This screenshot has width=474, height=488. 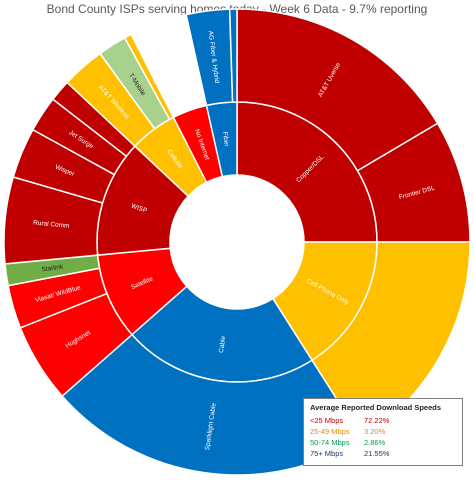 I want to click on outer-label-rural-comm: Rural Comm, so click(x=51, y=224).